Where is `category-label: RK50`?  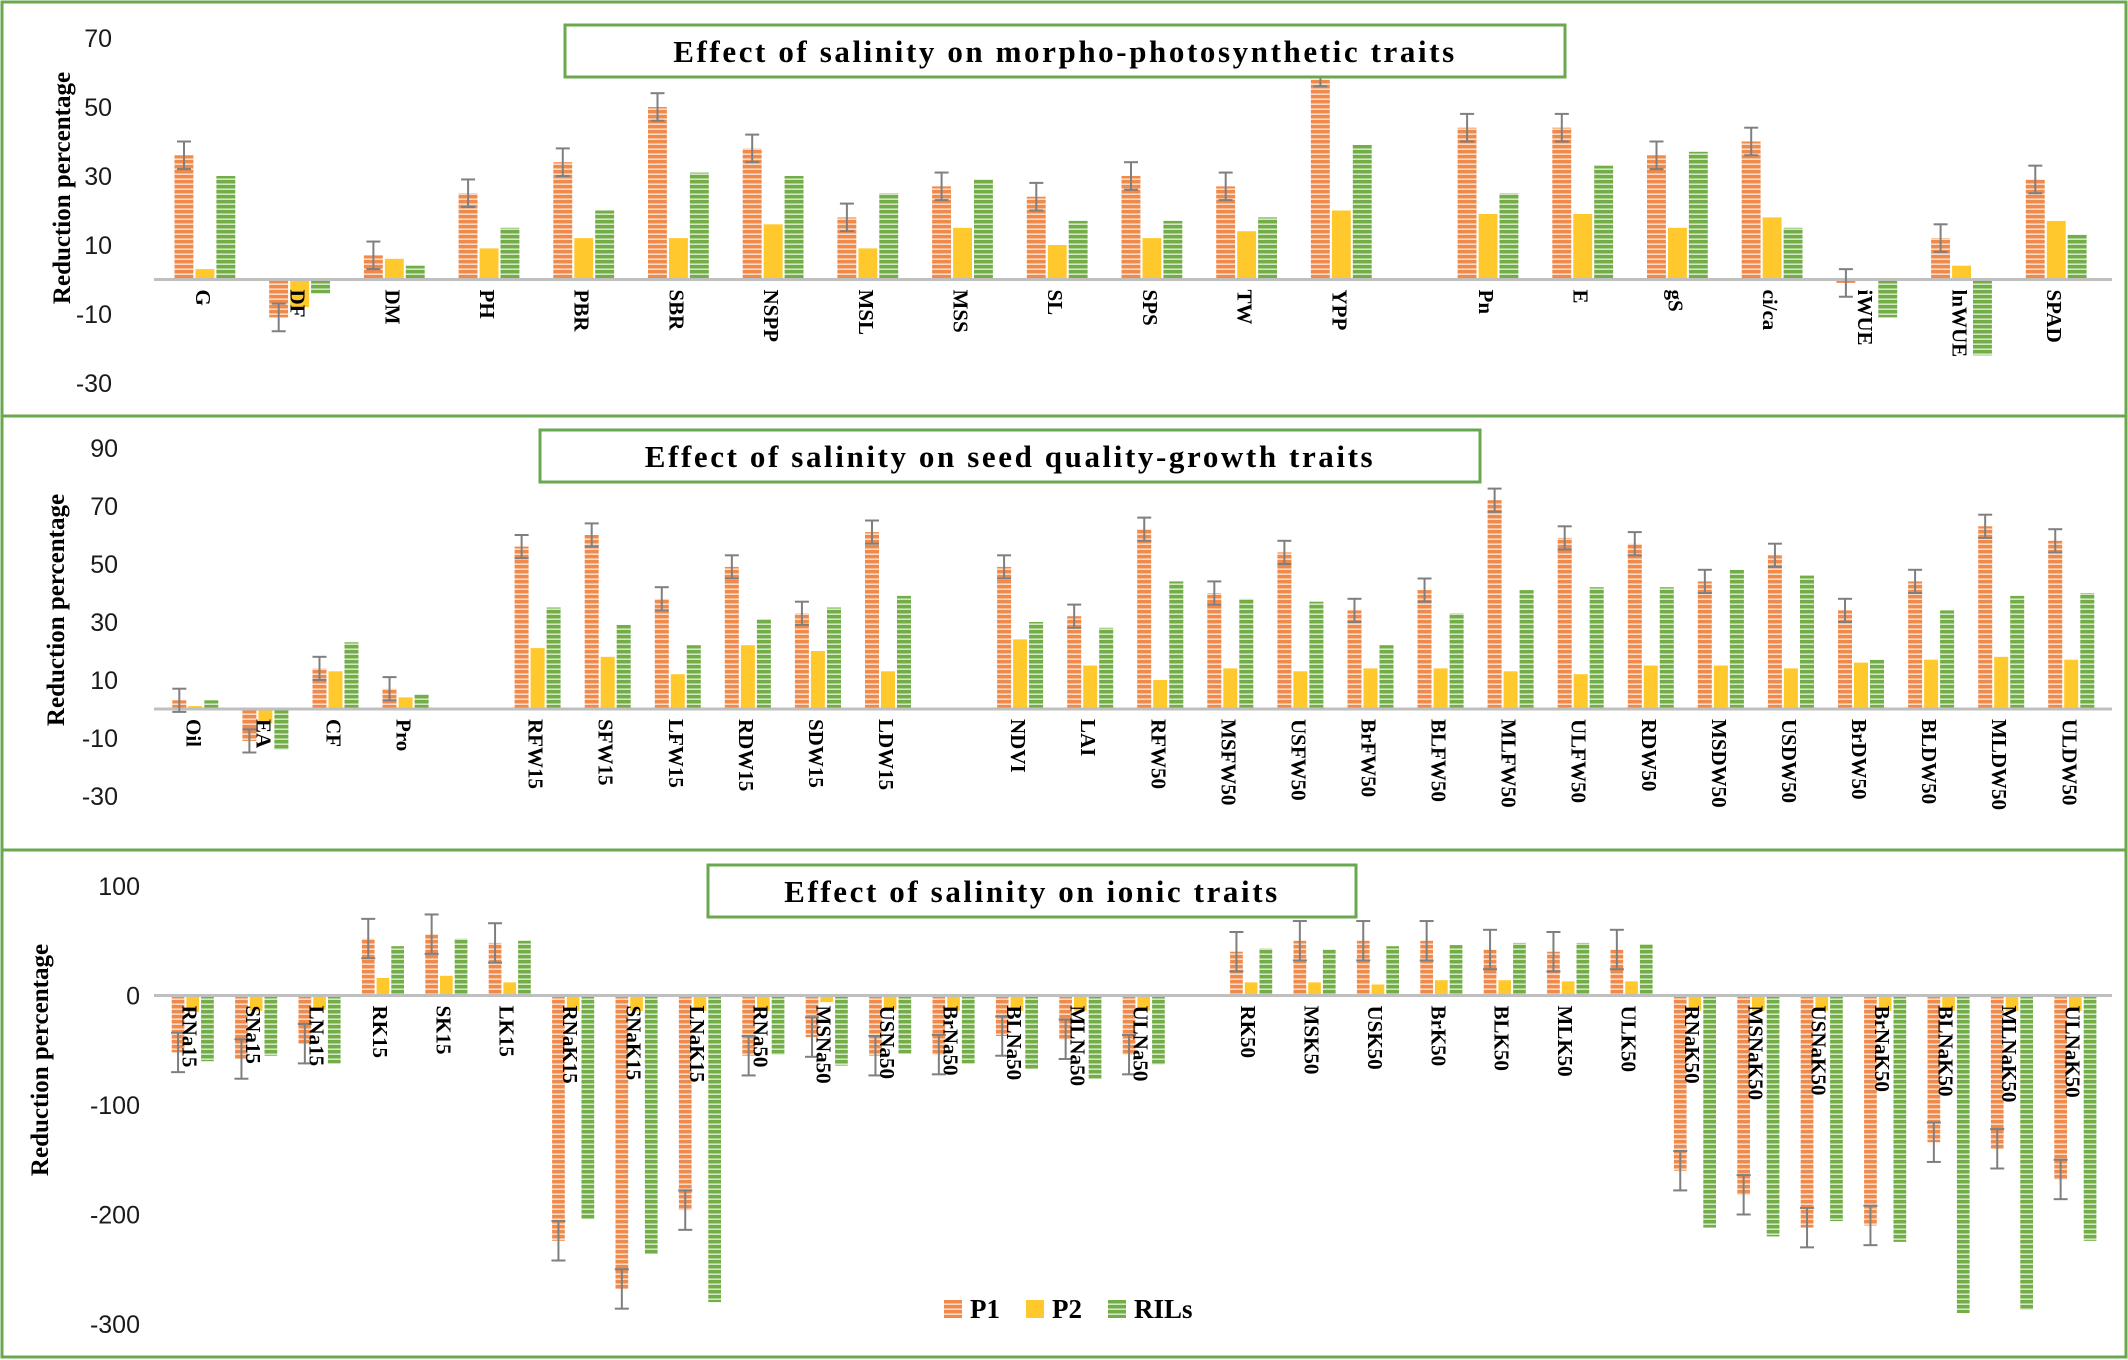 category-label: RK50 is located at coordinates (1248, 1032).